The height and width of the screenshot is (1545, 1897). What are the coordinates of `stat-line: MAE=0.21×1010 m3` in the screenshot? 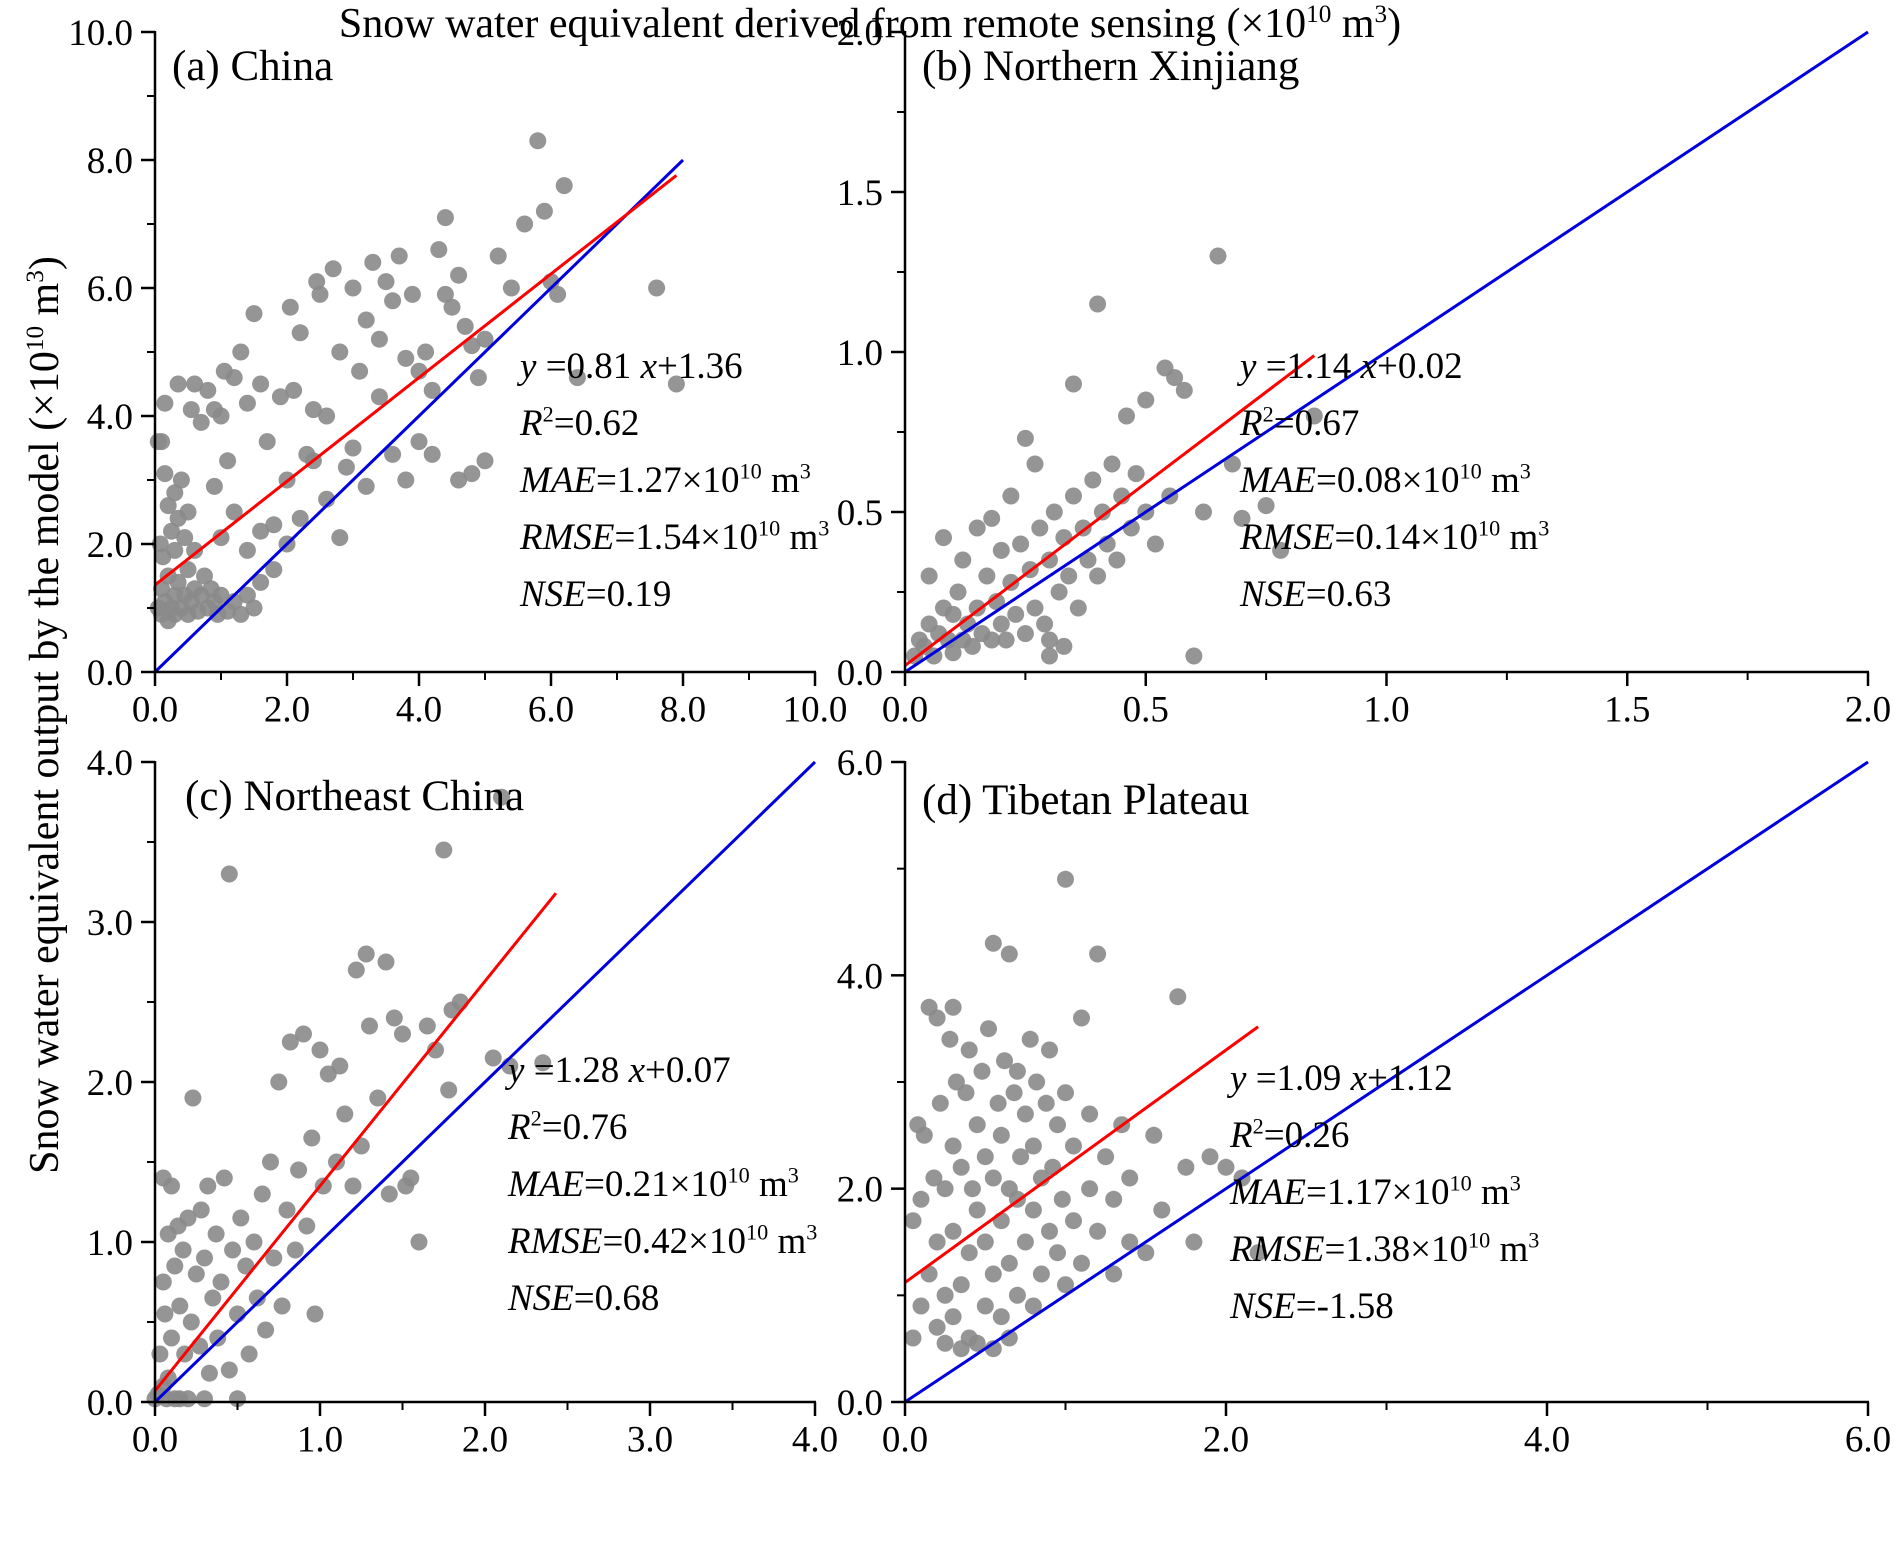 It's located at (653, 1183).